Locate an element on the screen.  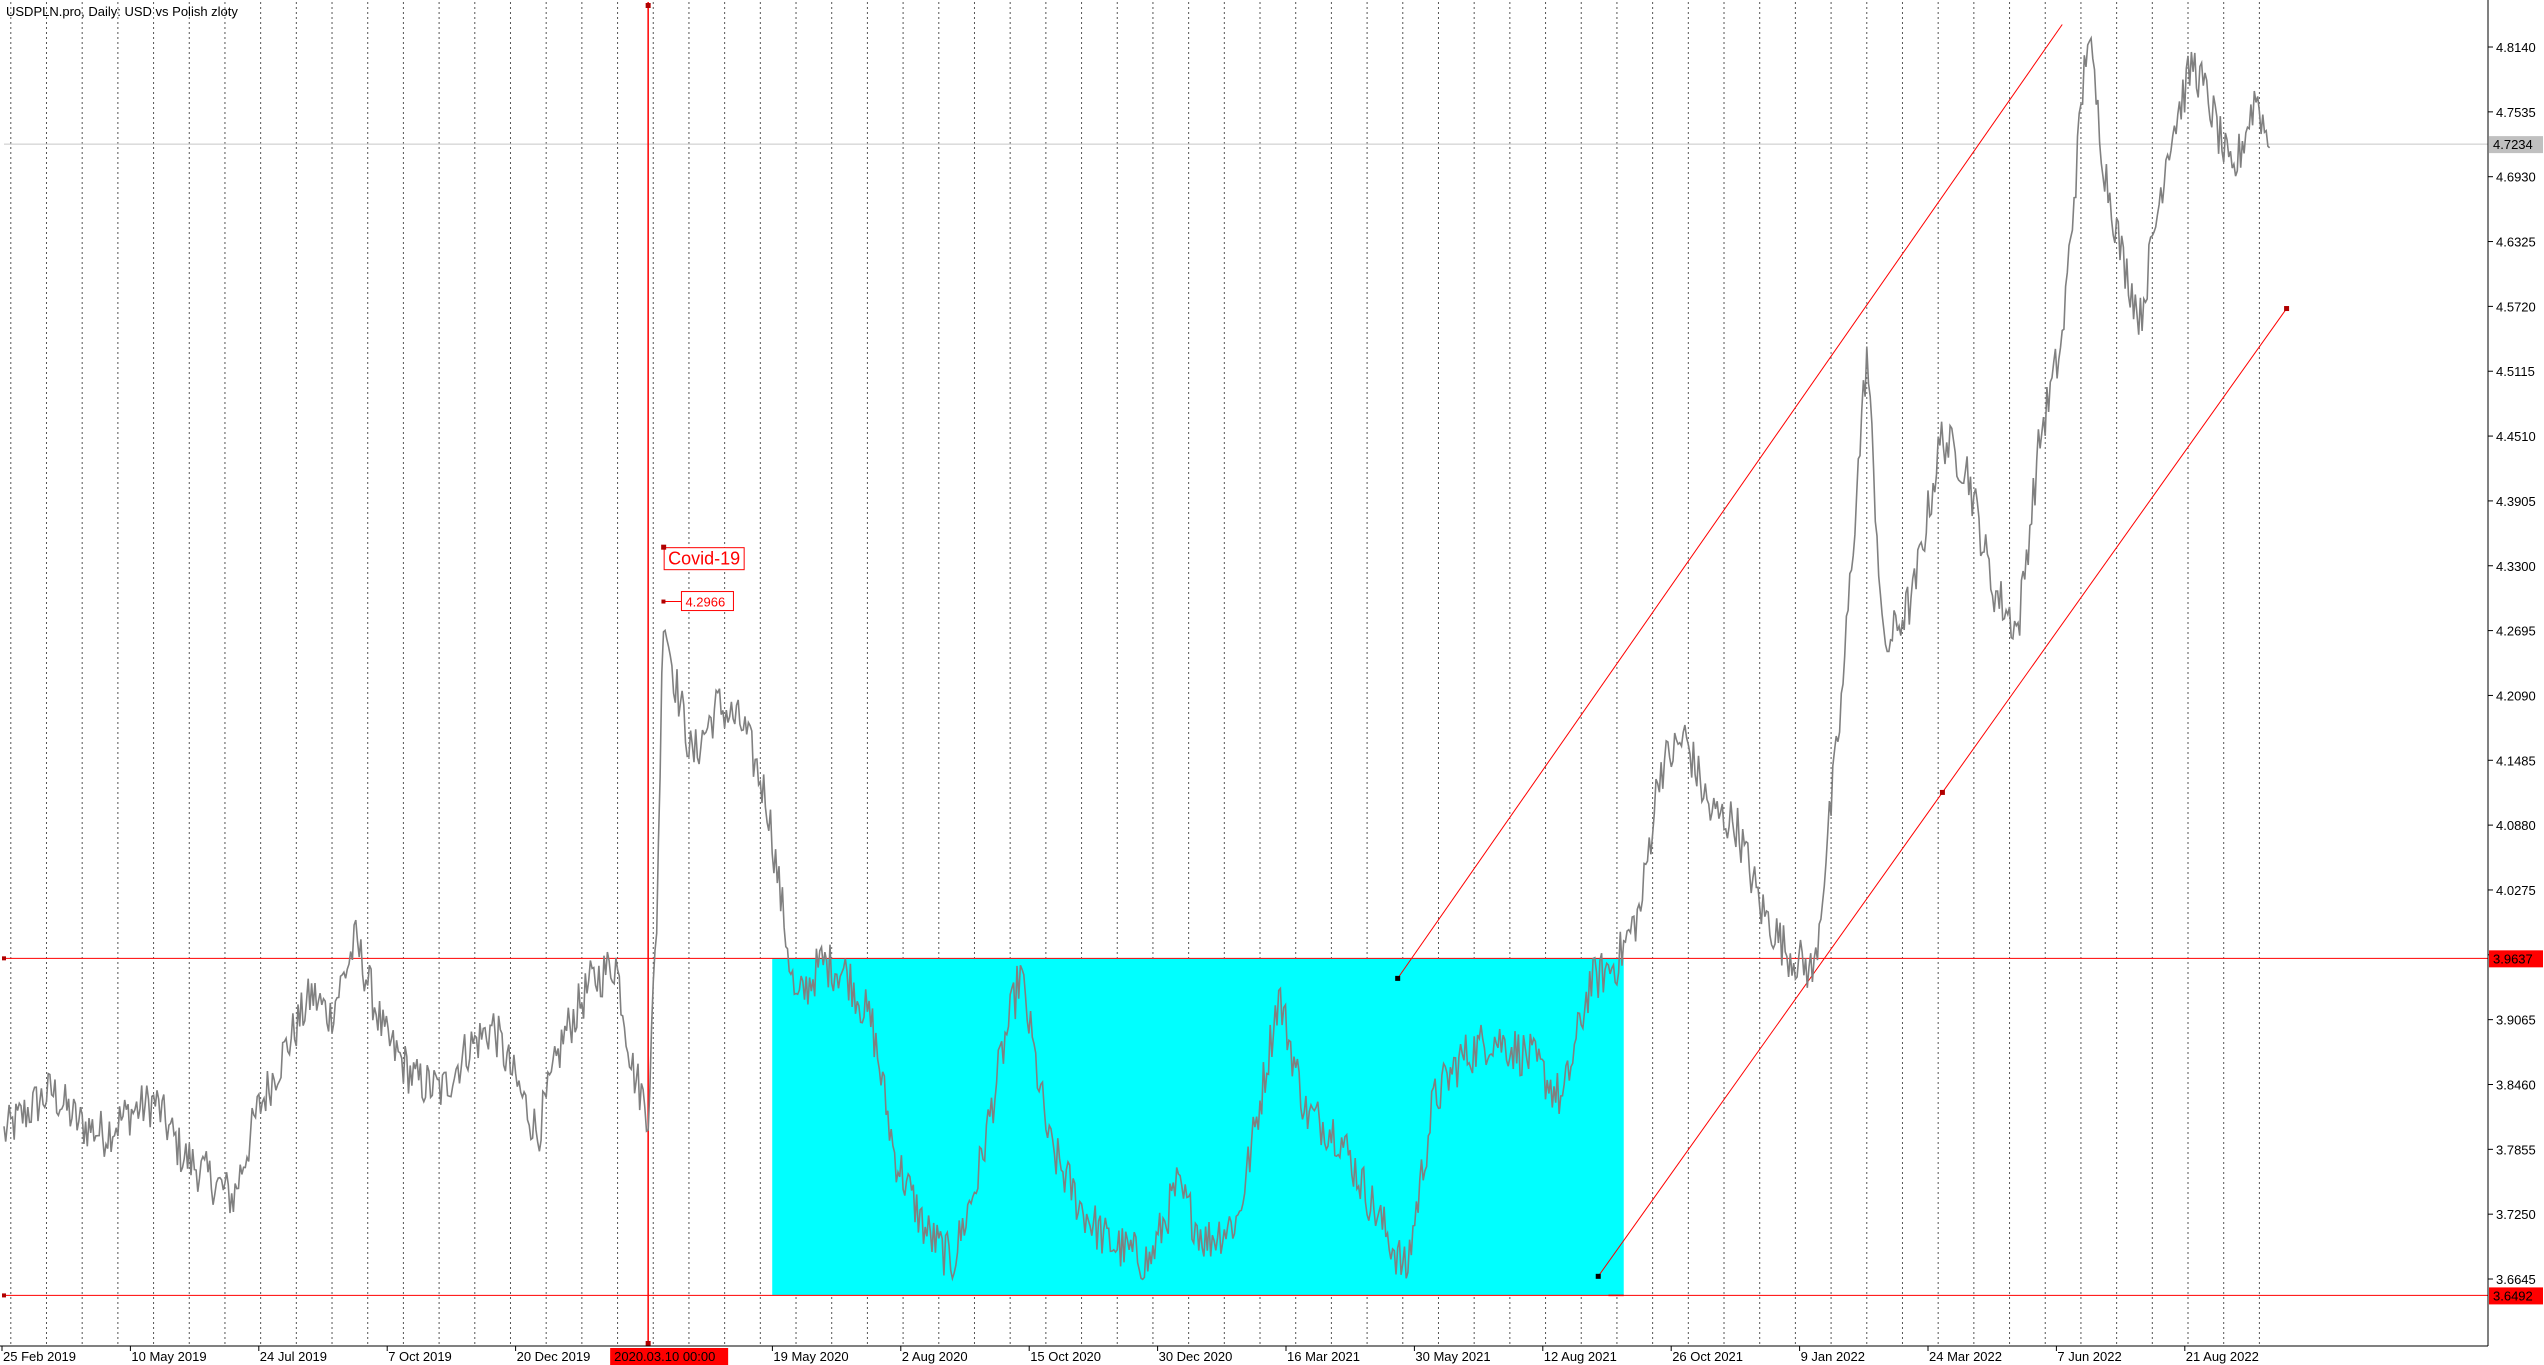
event-line-handle-top is located at coordinates (648, 5).